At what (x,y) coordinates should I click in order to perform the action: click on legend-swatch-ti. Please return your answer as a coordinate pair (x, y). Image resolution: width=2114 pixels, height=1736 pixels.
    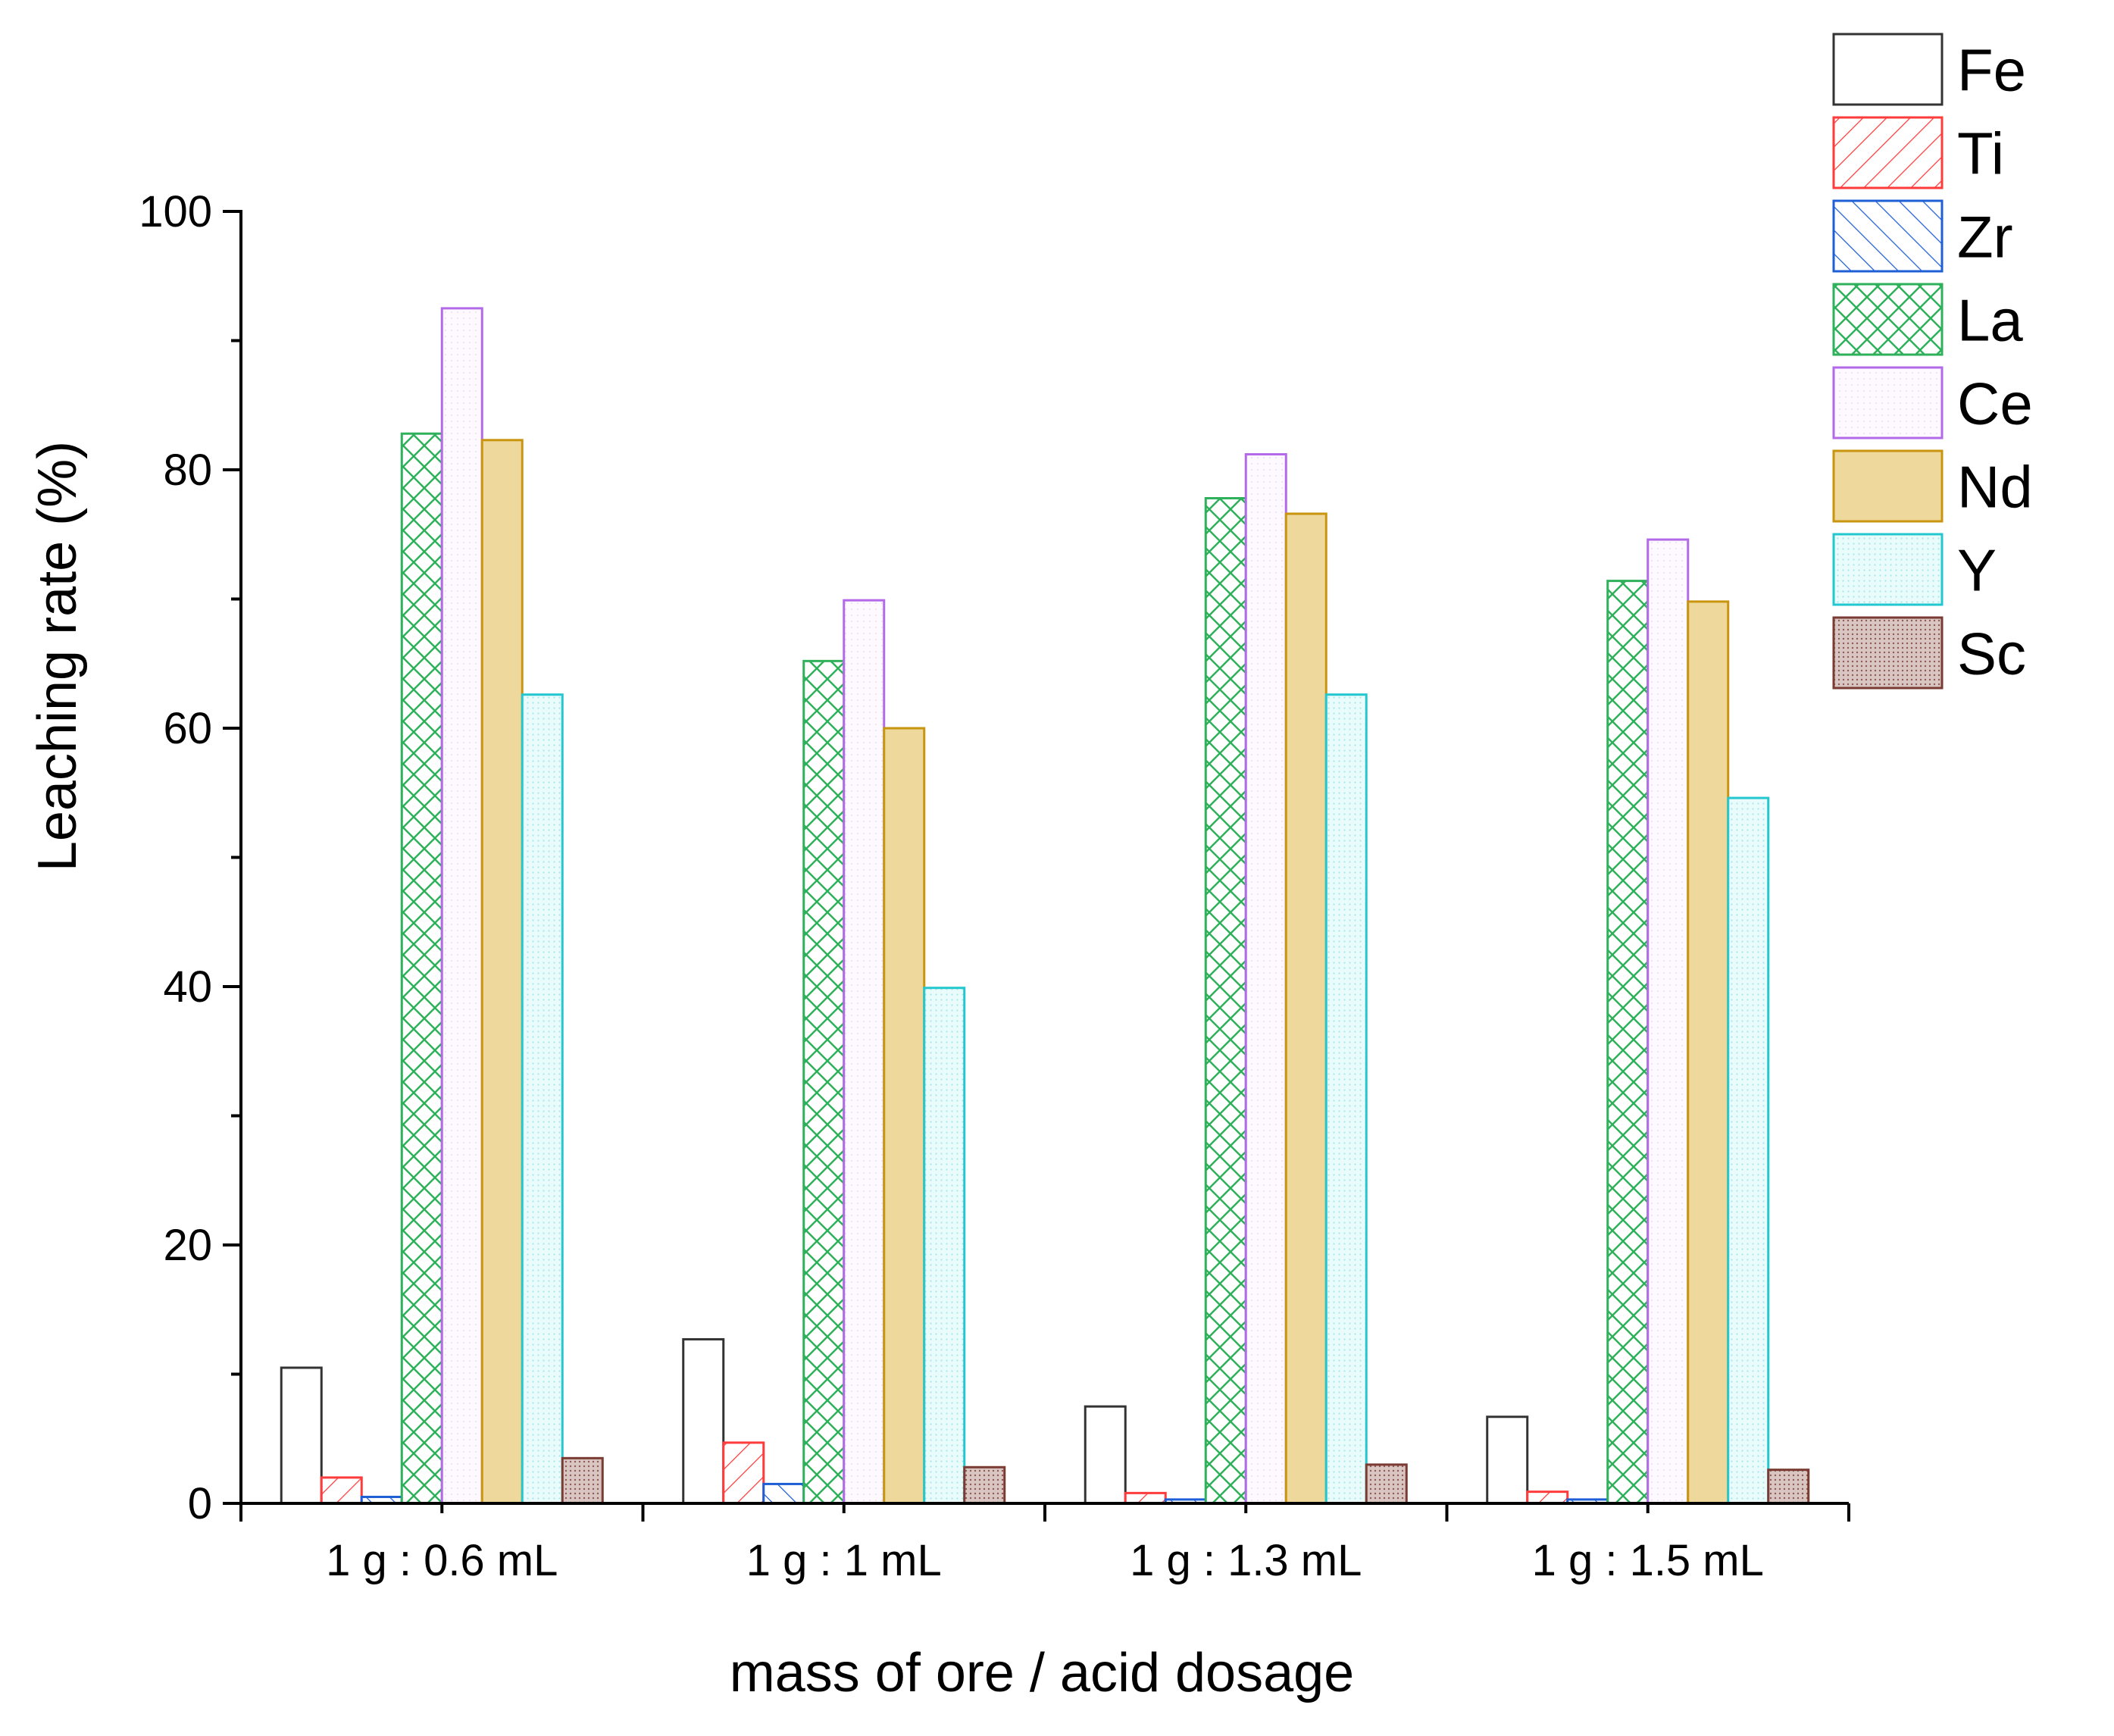
    Looking at the image, I should click on (1888, 152).